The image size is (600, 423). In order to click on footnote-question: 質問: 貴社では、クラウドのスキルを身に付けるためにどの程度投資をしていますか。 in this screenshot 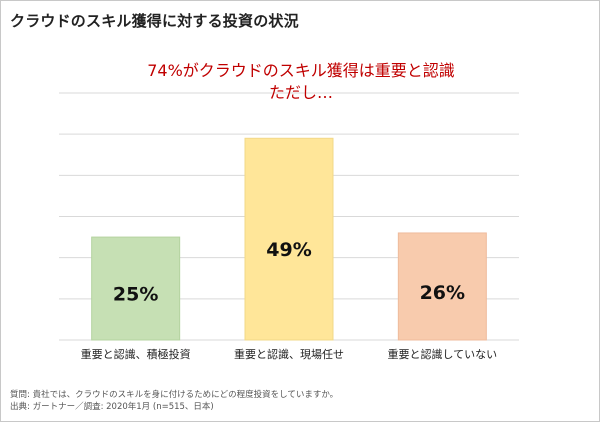, I will do `click(174, 395)`.